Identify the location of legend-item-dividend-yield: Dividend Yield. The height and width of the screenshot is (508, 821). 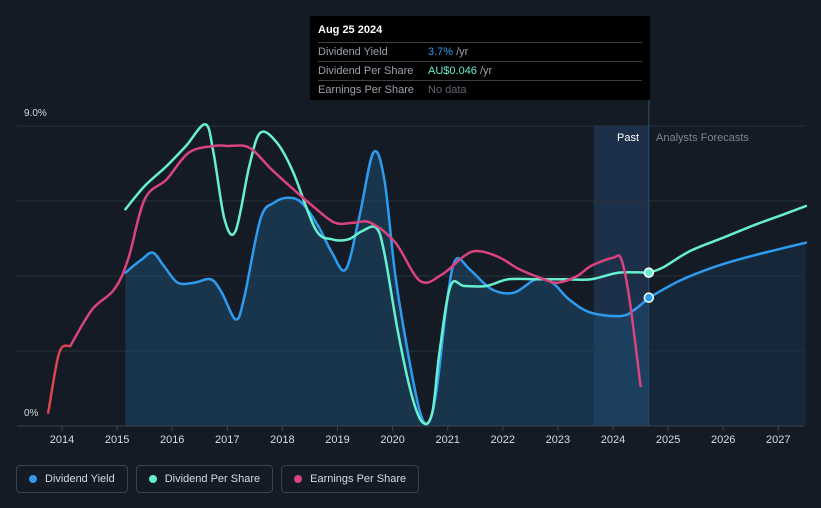
(72, 479).